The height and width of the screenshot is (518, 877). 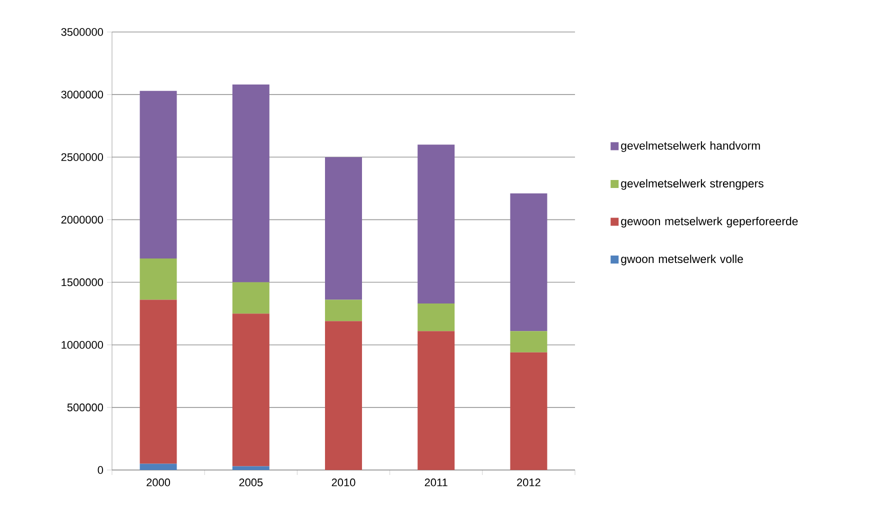 What do you see at coordinates (436, 482) in the screenshot?
I see `x-tick-label: 2011` at bounding box center [436, 482].